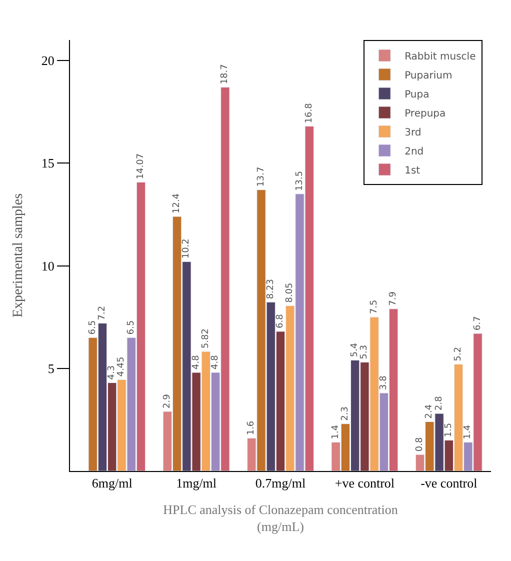 This screenshot has height=561, width=511. I want to click on data-label: 7.5, so click(374, 307).